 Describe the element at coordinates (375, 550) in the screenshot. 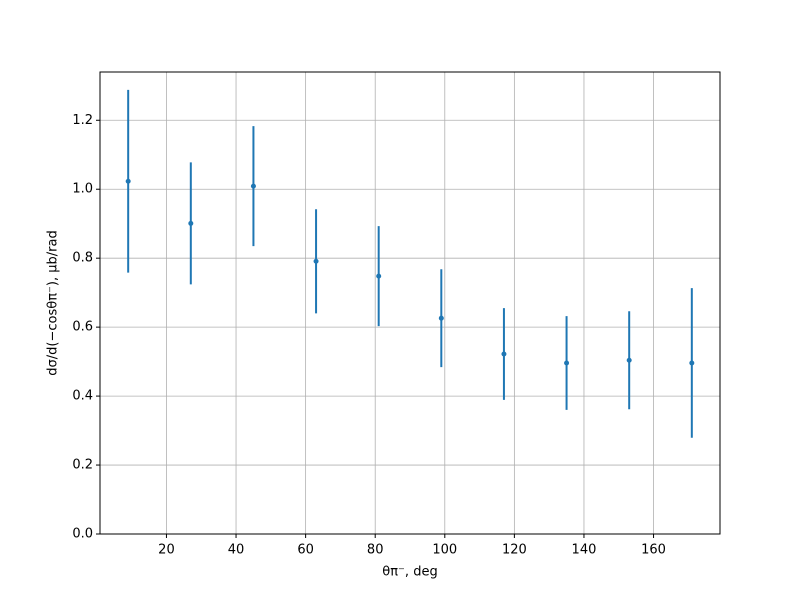

I see `x-tick-label: 80` at that location.